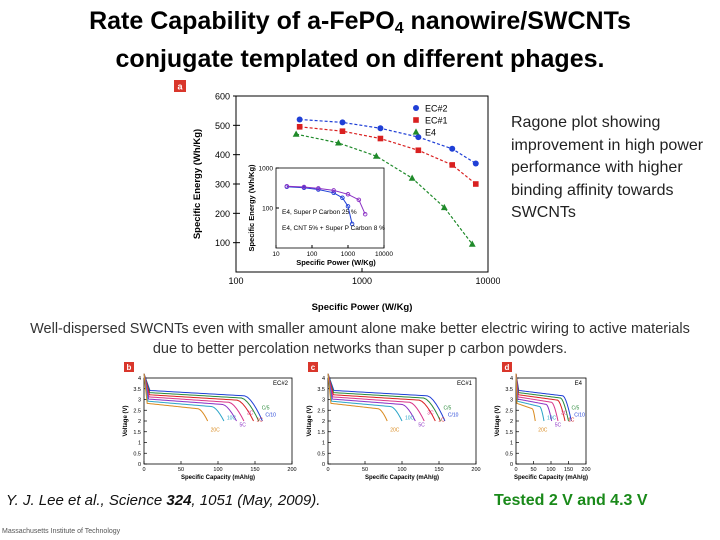 The image size is (720, 540). Describe the element at coordinates (509, 390) in the screenshot. I see `y-tick-label: 3.5` at that location.